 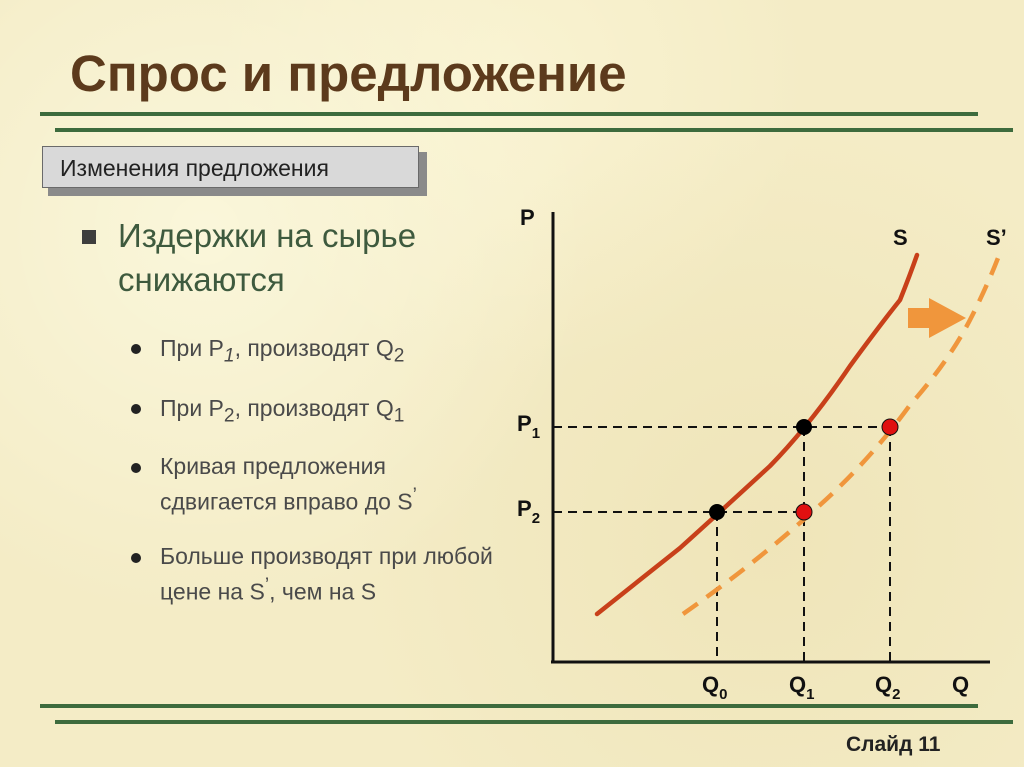 What do you see at coordinates (714, 687) in the screenshot?
I see `q0-label: Q0` at bounding box center [714, 687].